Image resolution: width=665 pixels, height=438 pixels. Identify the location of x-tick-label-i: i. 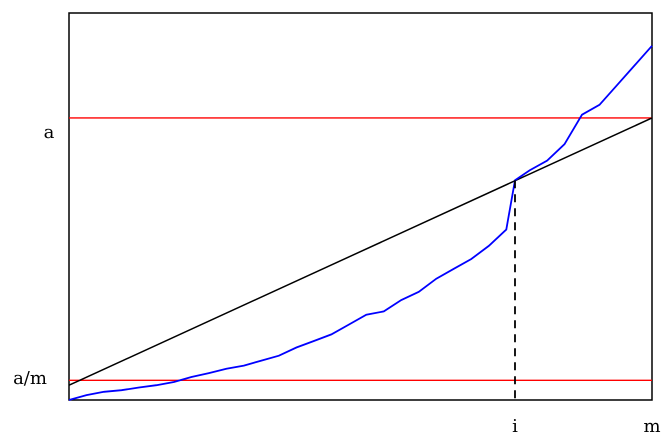
(515, 426).